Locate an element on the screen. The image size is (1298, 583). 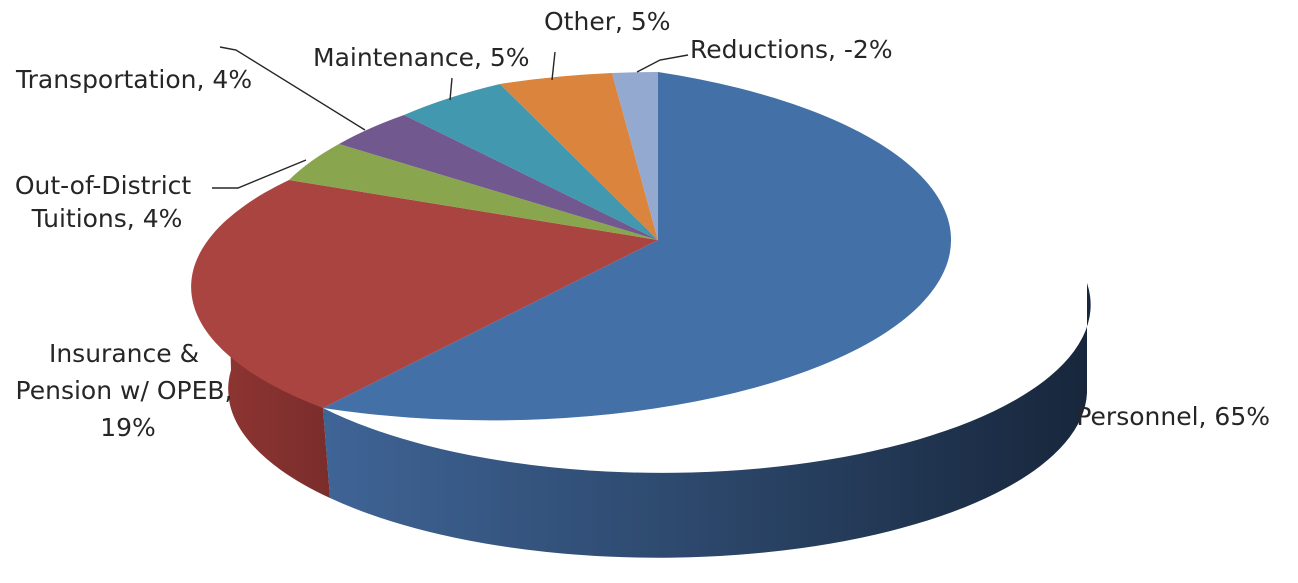
slice-out-of-district is located at coordinates (473, 192).